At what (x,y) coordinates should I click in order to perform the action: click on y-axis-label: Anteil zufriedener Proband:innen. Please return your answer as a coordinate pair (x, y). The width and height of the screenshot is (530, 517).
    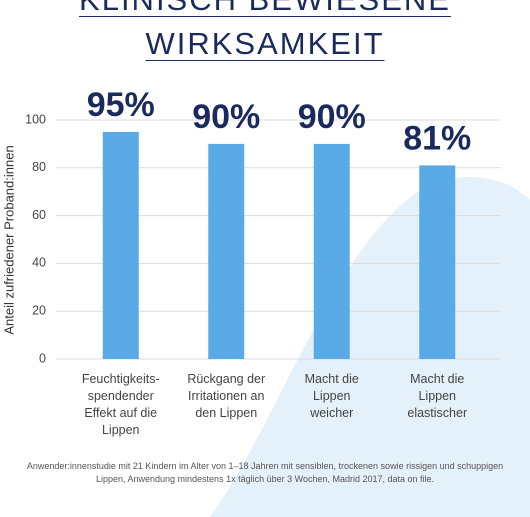
    Looking at the image, I should click on (8, 239).